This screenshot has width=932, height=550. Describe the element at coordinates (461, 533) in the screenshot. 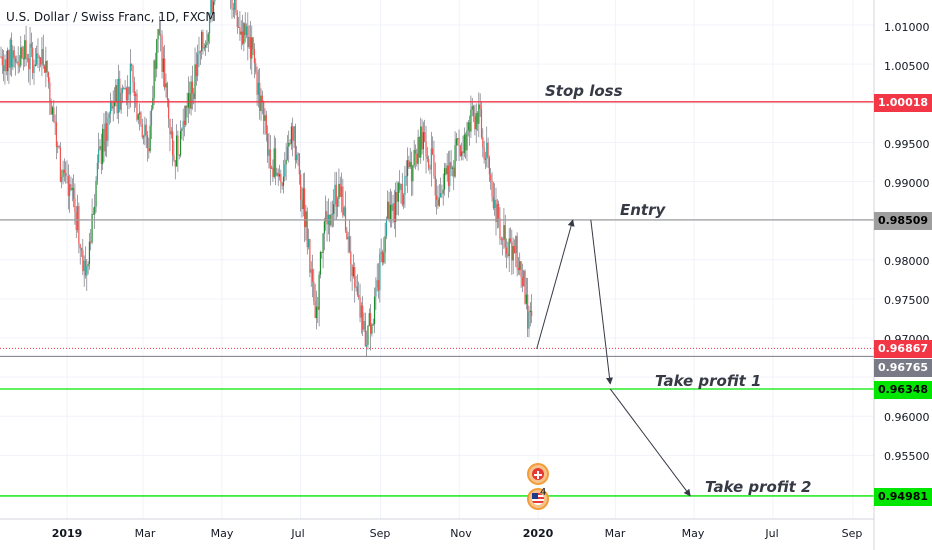

I see `time-tick: Nov` at that location.